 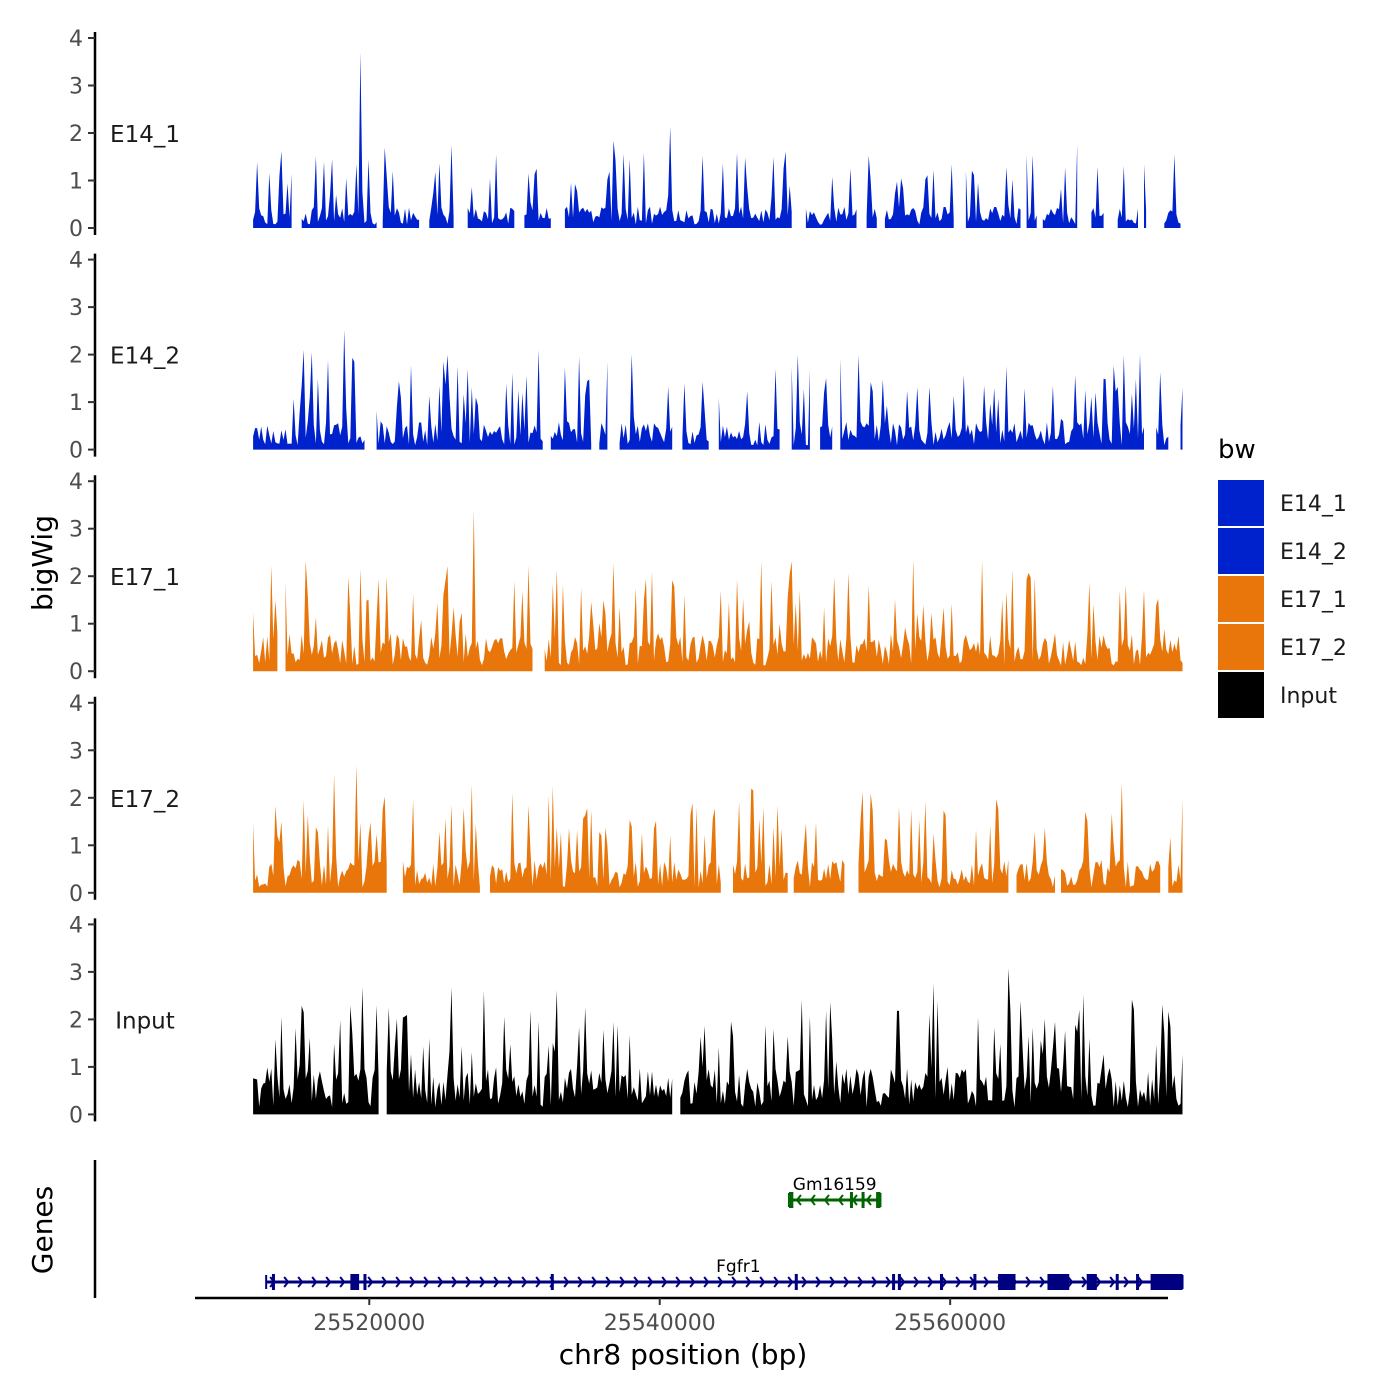 I want to click on legend: bw E14_1 E14_2 E17_1 E17_2 Input, so click(x=1282, y=576).